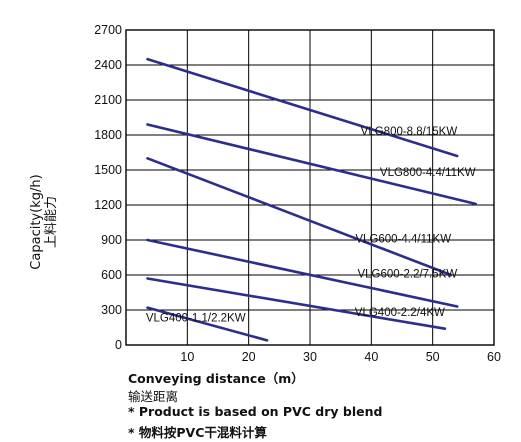 The width and height of the screenshot is (521, 442). Describe the element at coordinates (409, 132) in the screenshot. I see `series-label: VLG800-8.8/15KW` at that location.